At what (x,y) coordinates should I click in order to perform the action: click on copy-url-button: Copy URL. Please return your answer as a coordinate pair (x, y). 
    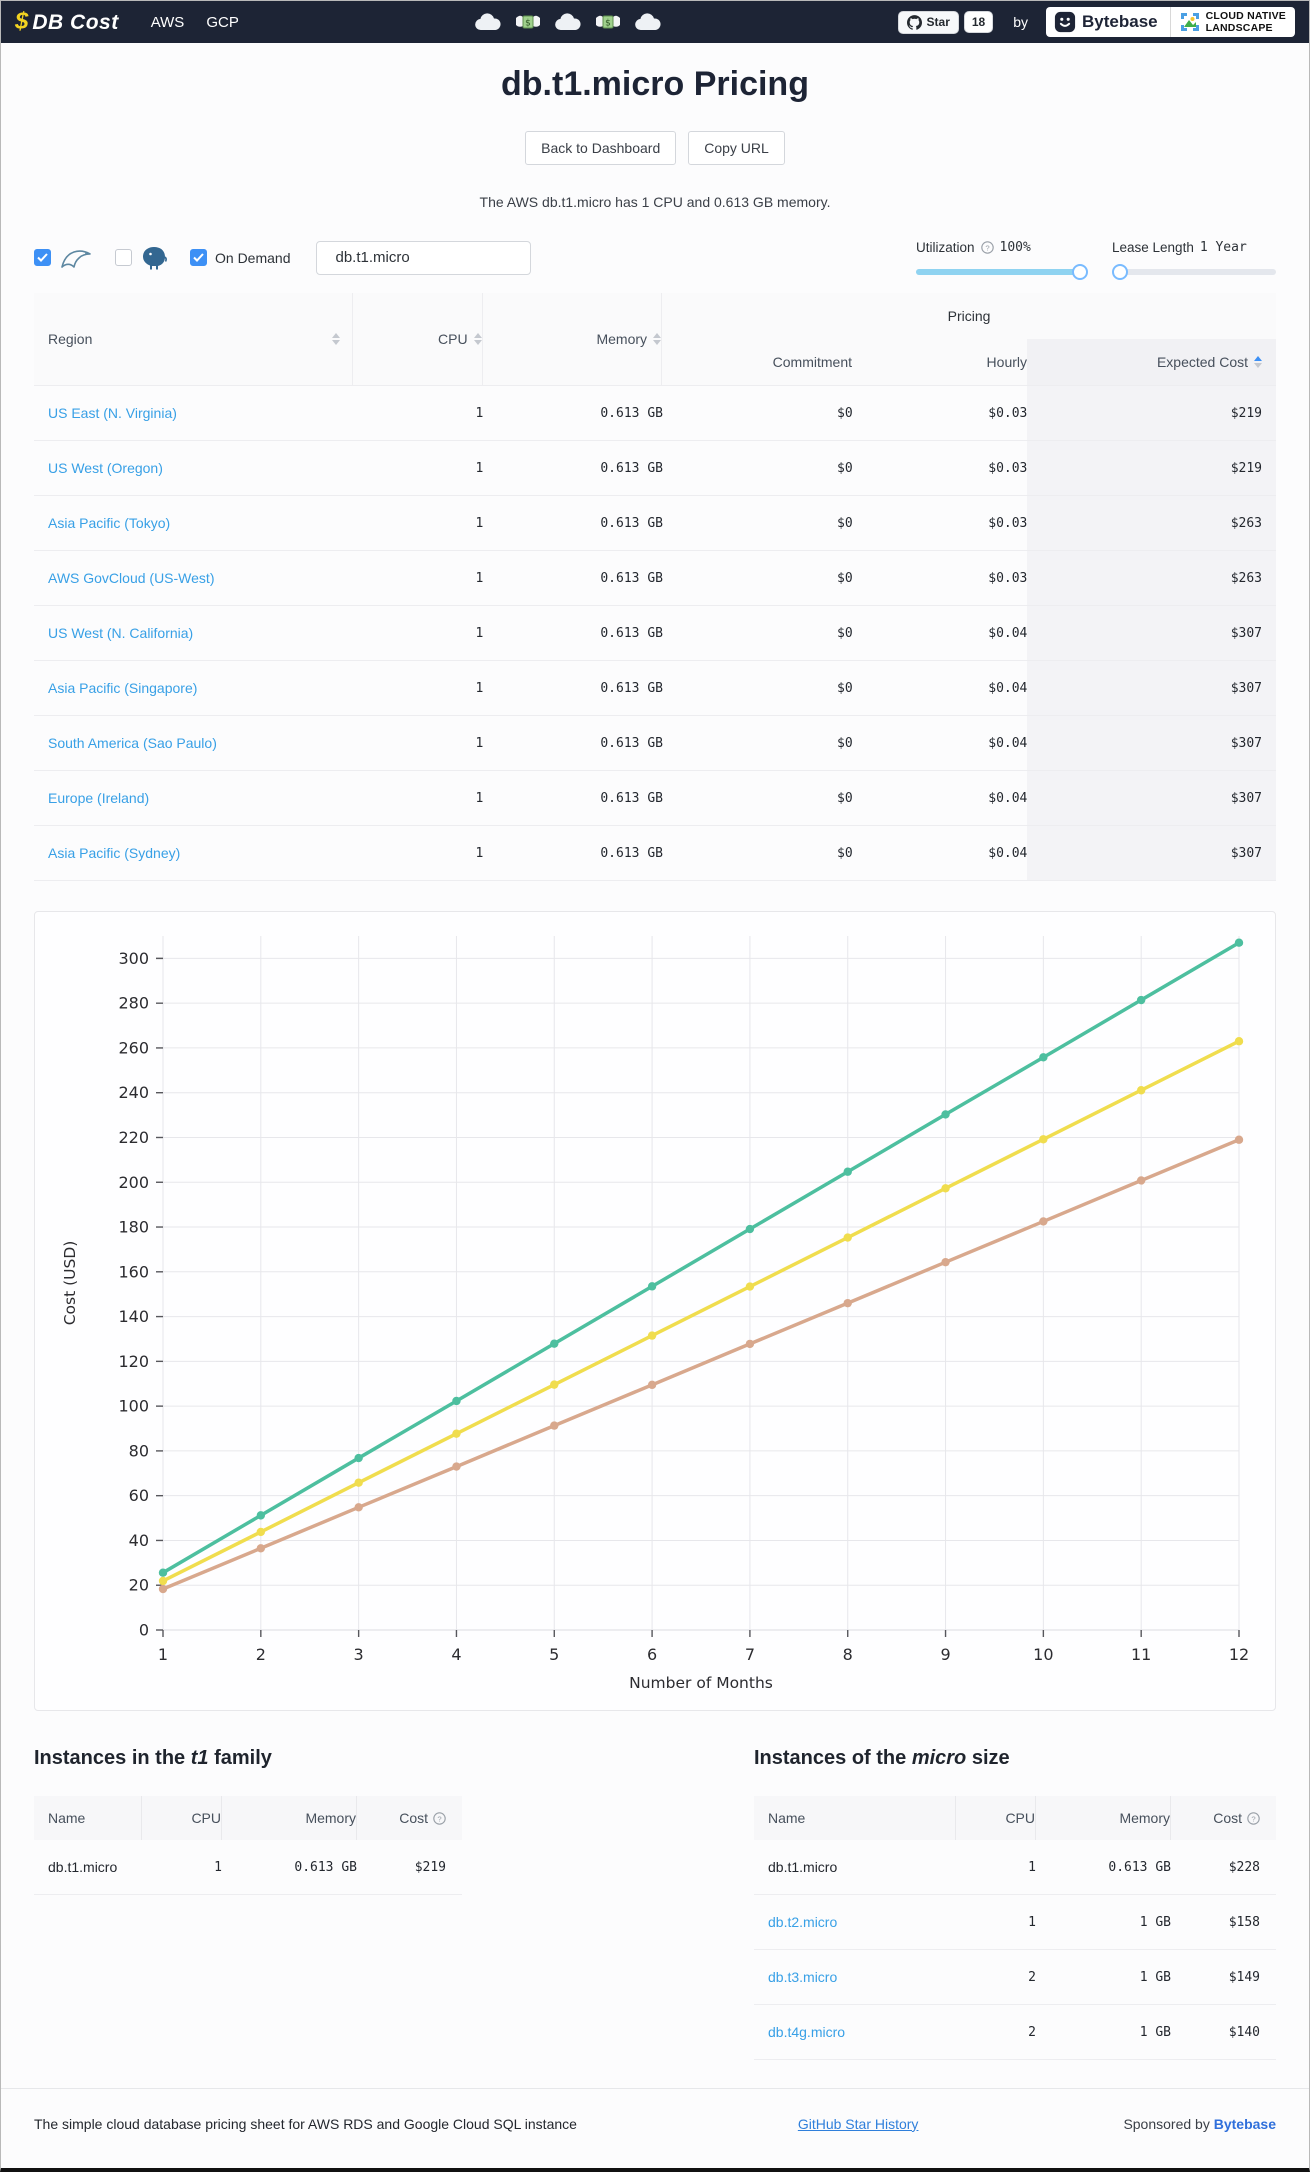
    Looking at the image, I should click on (736, 148).